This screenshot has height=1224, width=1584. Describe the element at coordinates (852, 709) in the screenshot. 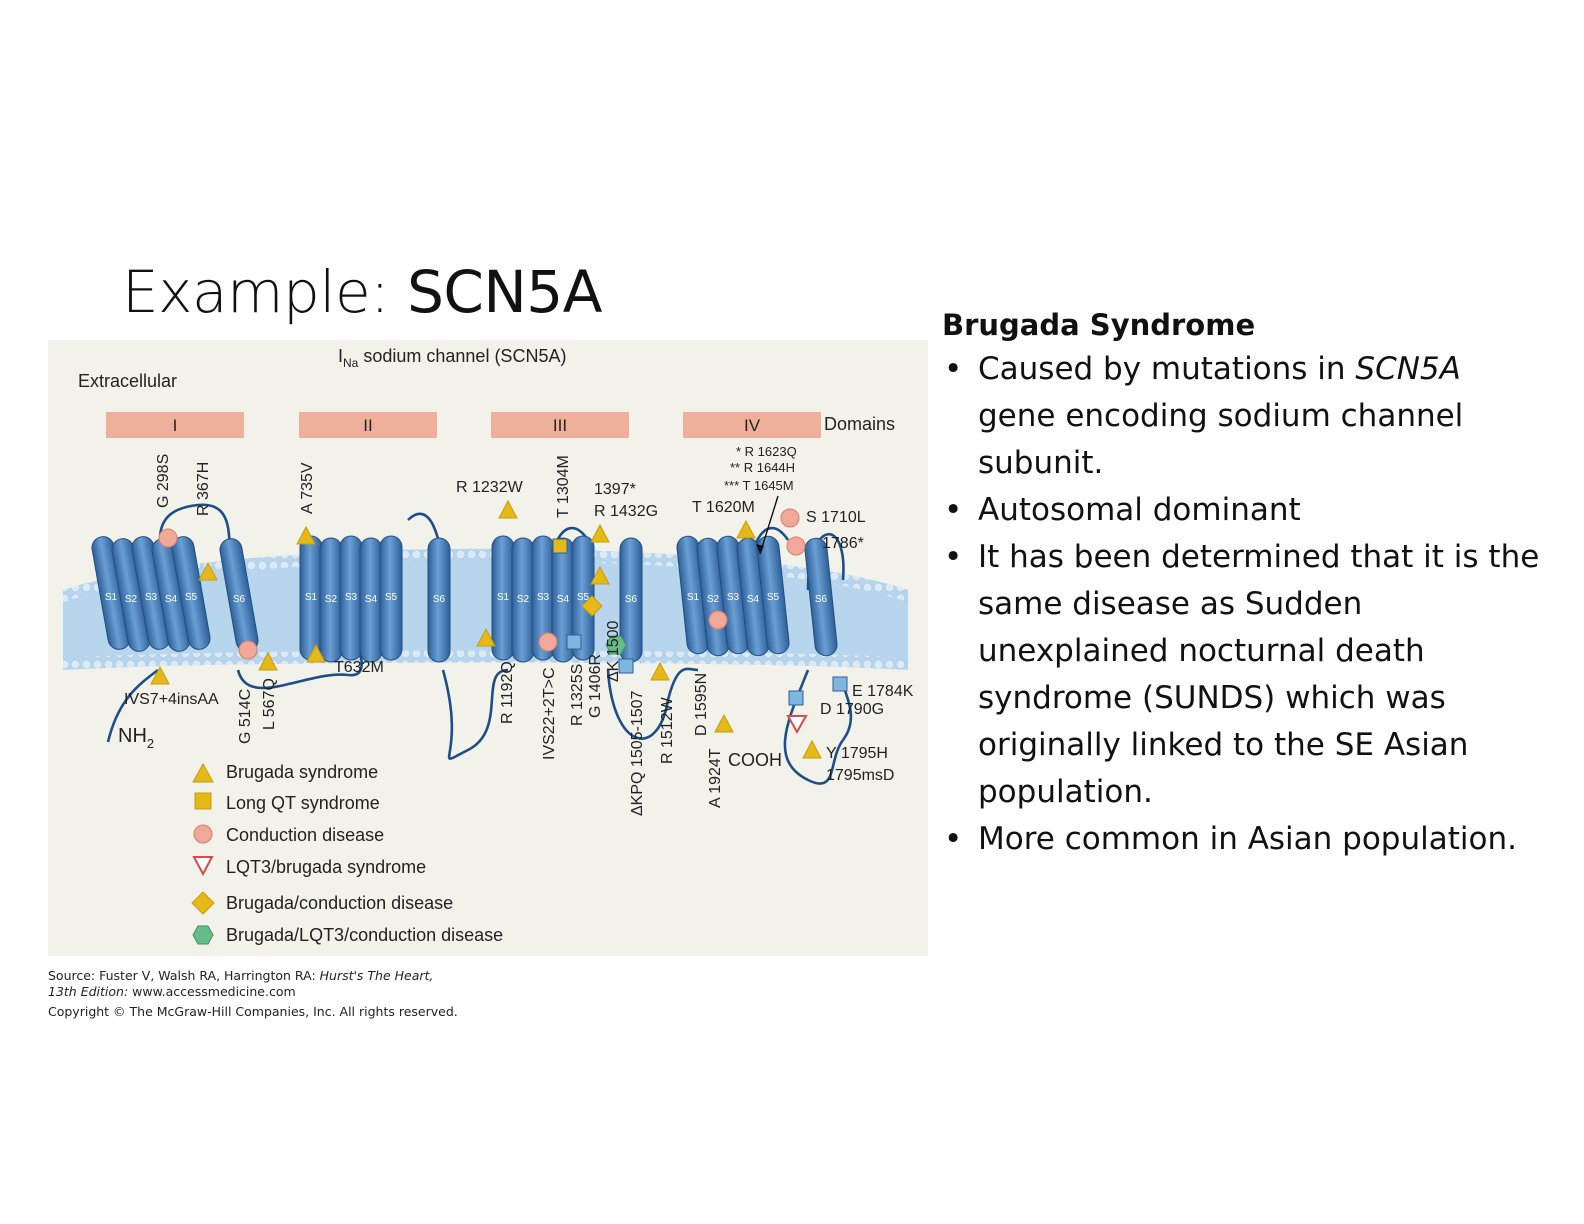

I see `mutation-d1790g: D 1790G` at that location.